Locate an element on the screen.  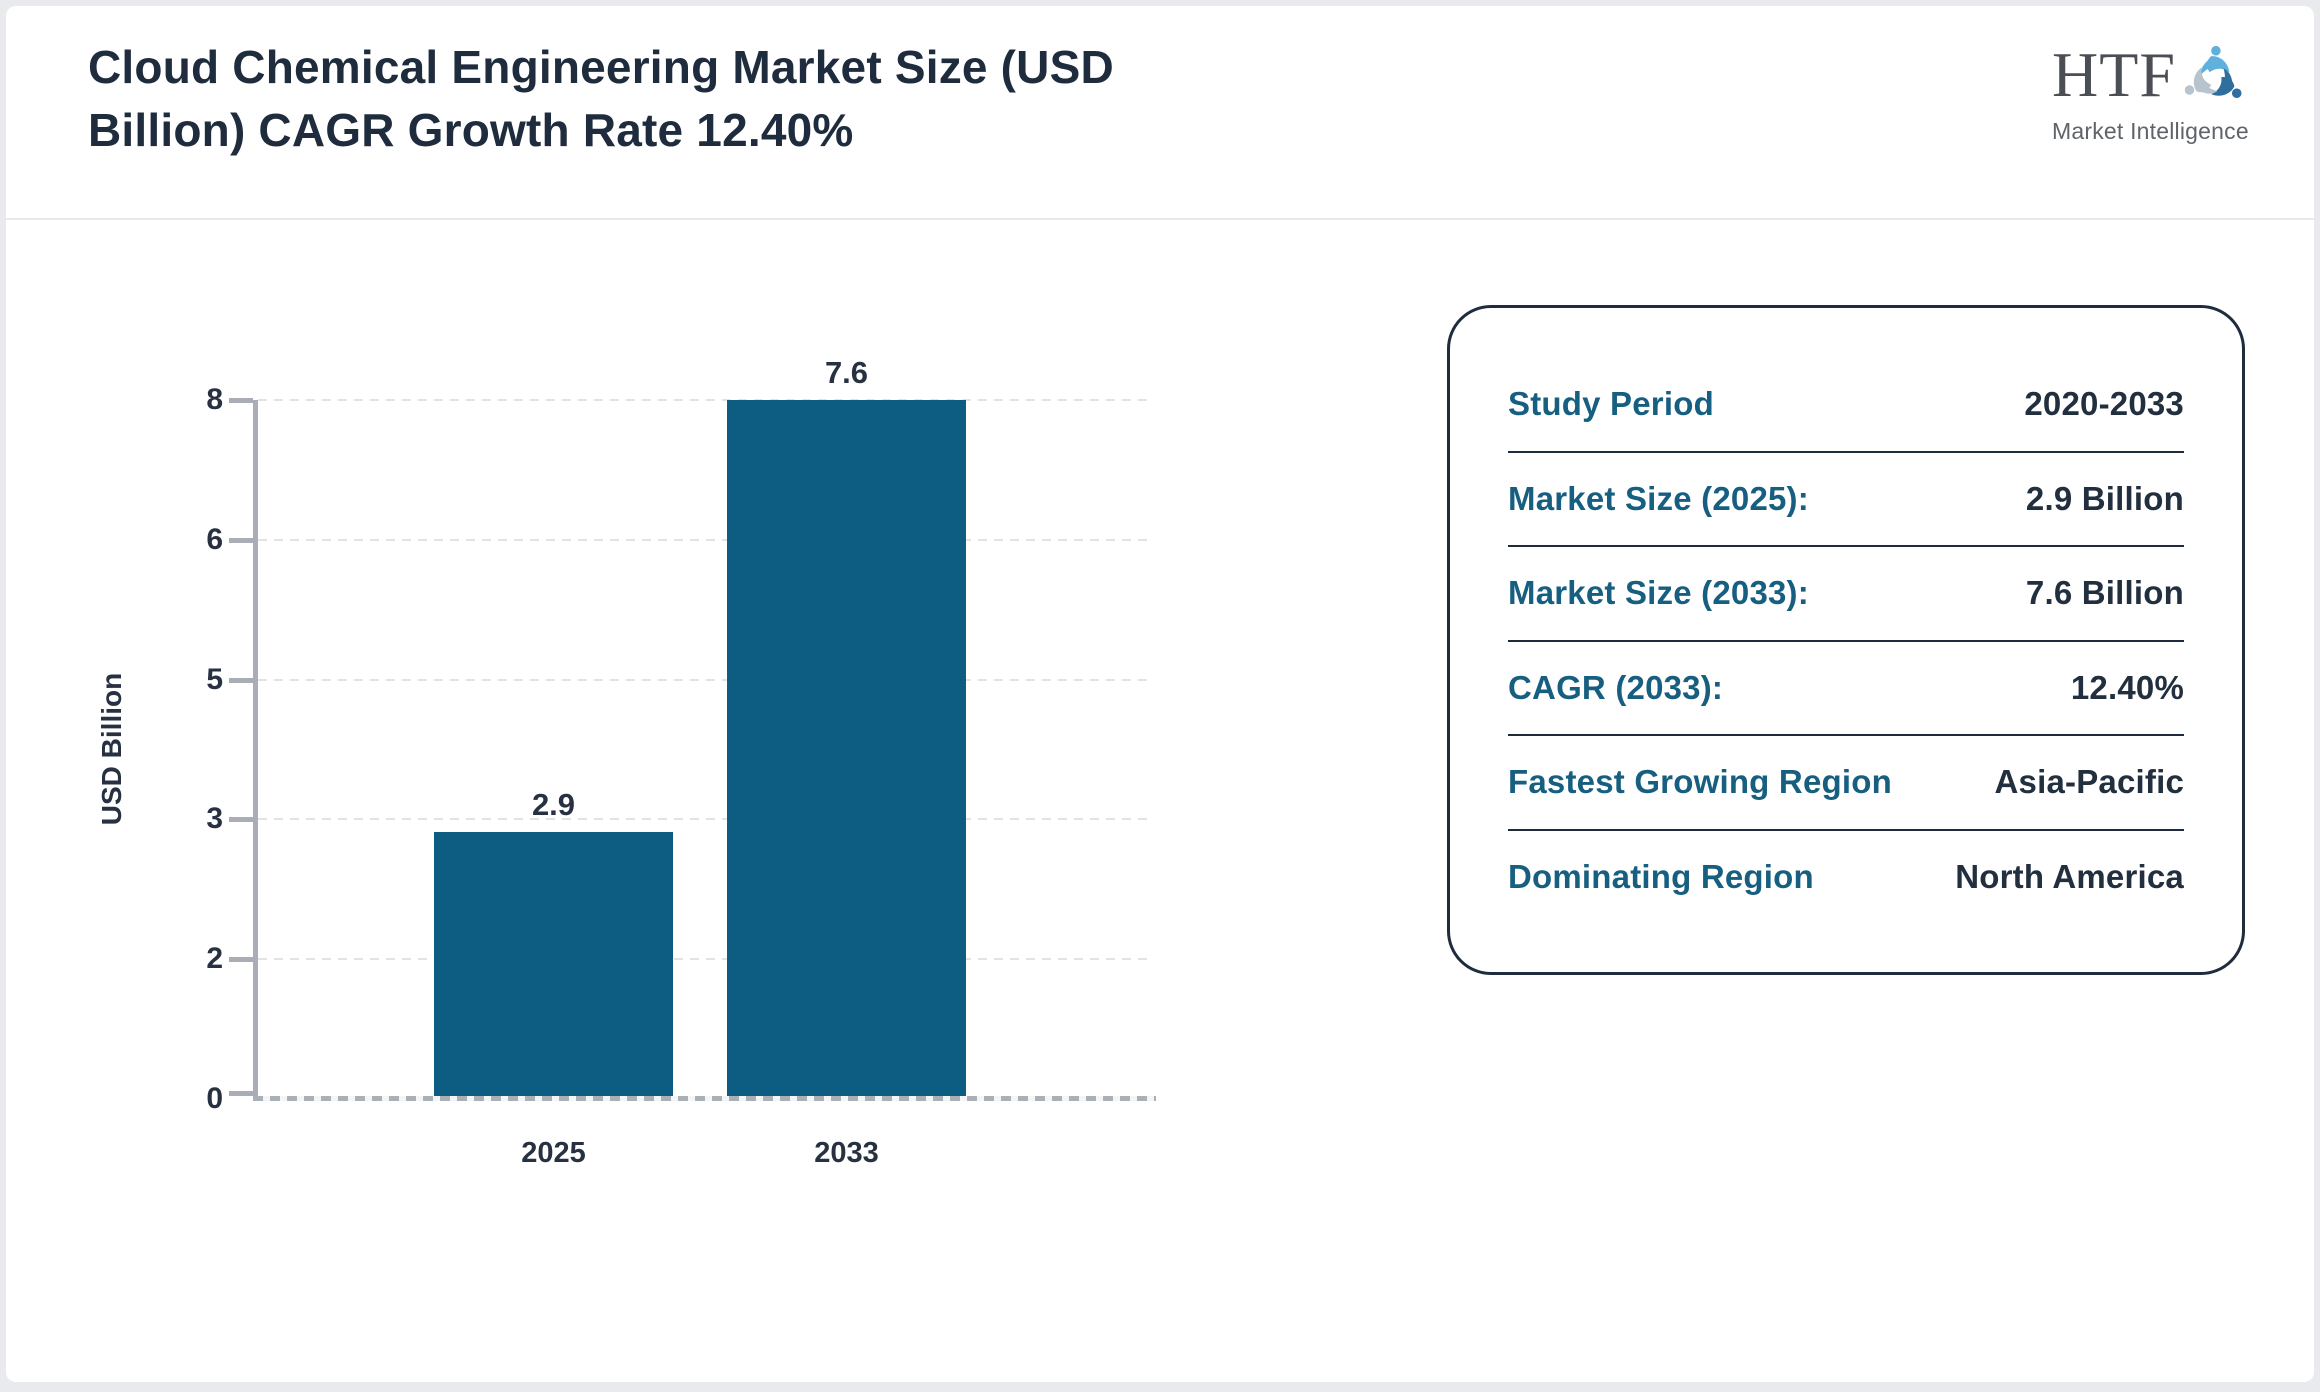
info-row: CAGR (2033): 12.40% is located at coordinates (1846, 689).